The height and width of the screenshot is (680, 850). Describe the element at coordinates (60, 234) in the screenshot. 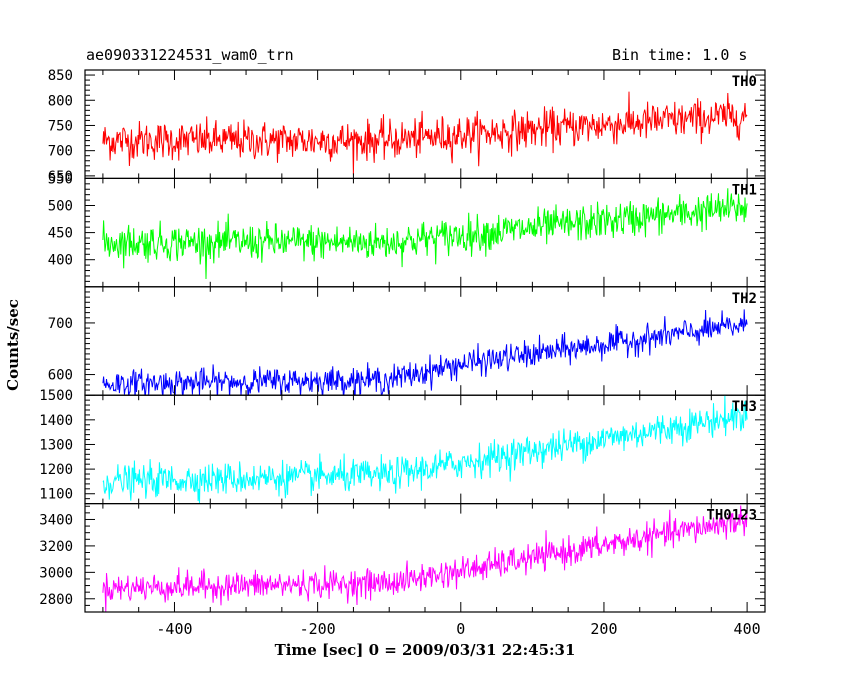

I see `y-tick-label: 450` at that location.